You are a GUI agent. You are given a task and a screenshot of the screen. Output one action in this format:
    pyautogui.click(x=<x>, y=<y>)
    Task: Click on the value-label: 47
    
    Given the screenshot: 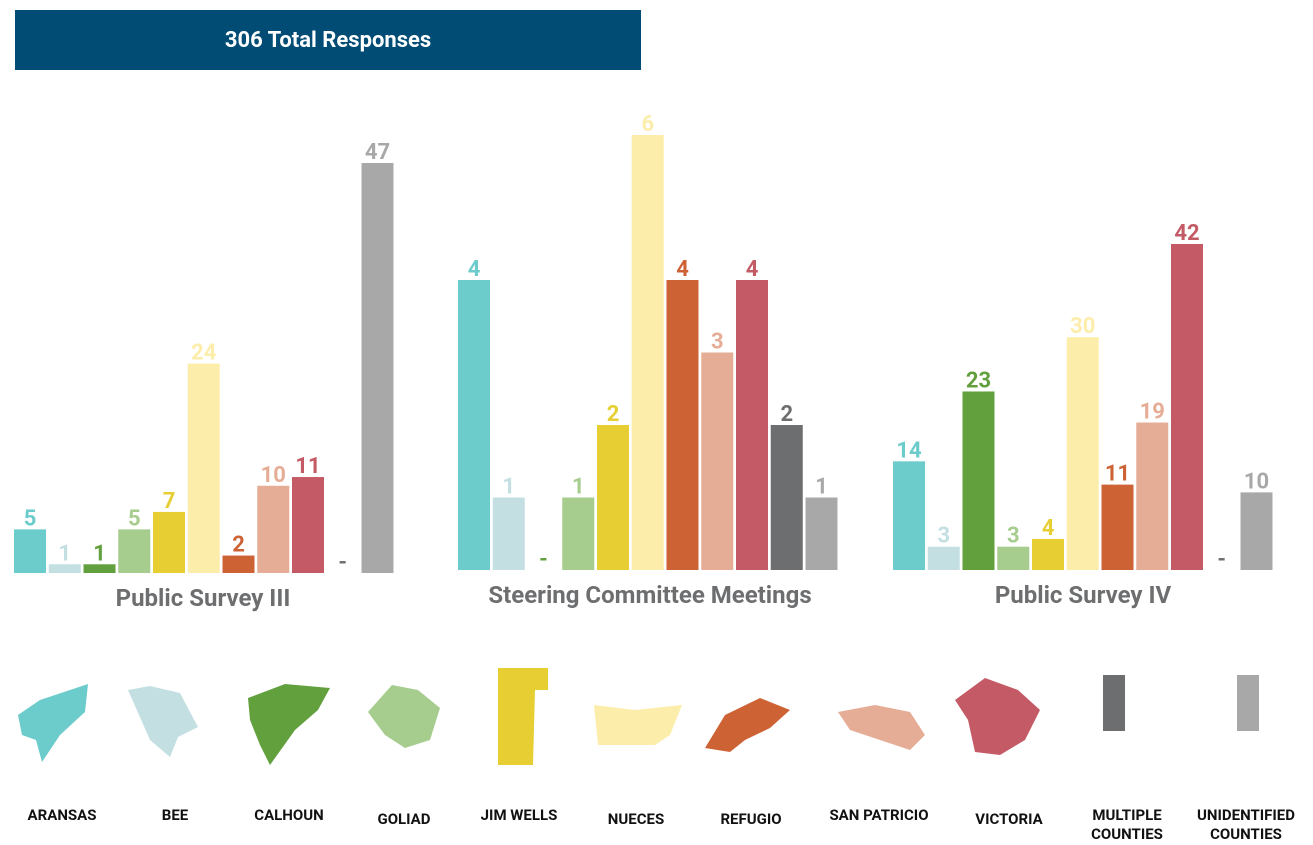 What is the action you would take?
    pyautogui.click(x=377, y=152)
    